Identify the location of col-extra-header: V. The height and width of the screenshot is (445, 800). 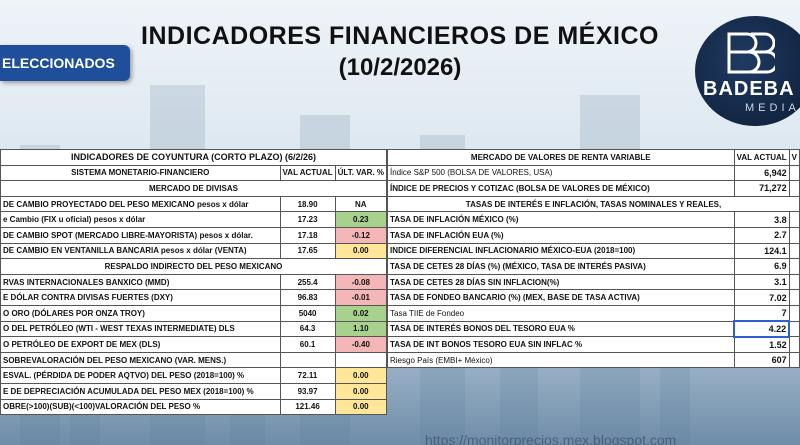
(794, 157).